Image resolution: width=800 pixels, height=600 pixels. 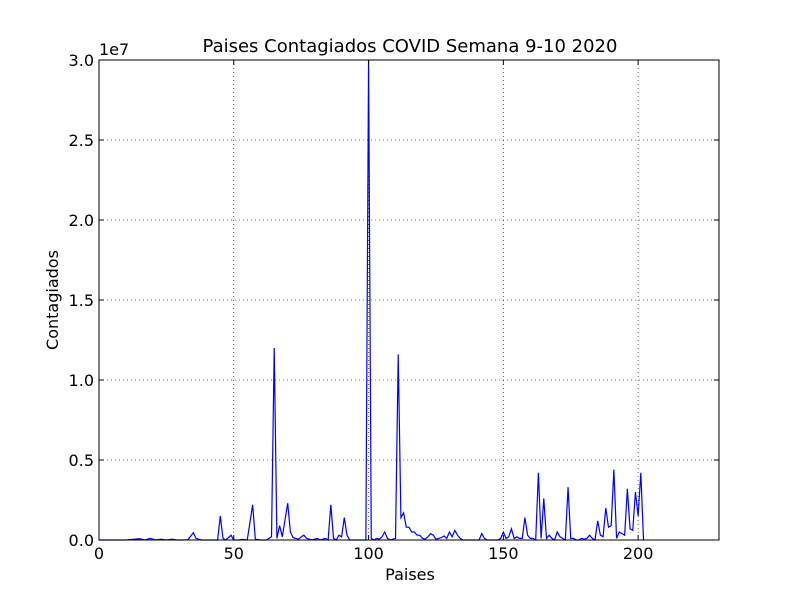 What do you see at coordinates (368, 553) in the screenshot?
I see `x-tick-label: 100` at bounding box center [368, 553].